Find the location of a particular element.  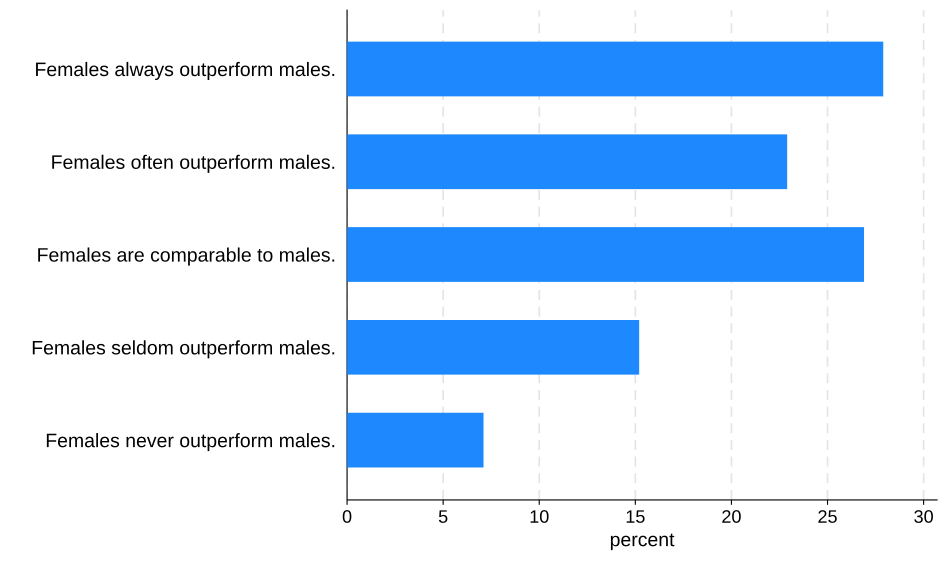

y-tick-label: Females are comparable to males. is located at coordinates (186, 256).